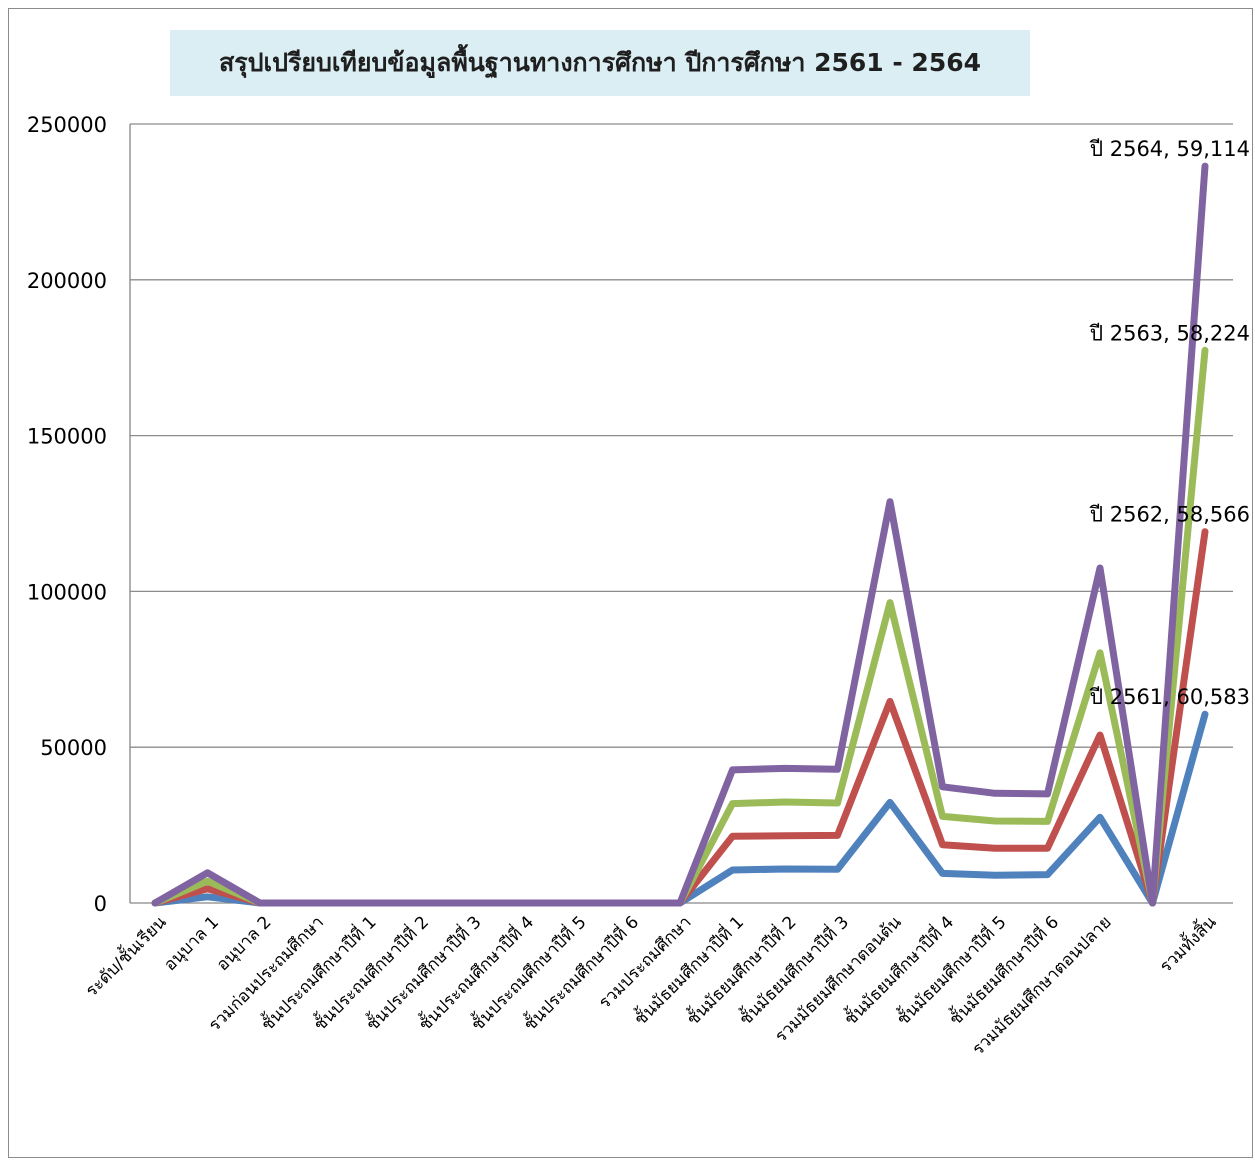  Describe the element at coordinates (1169, 149) in the screenshot. I see `data-label: ปี 2564, 59,114` at that location.